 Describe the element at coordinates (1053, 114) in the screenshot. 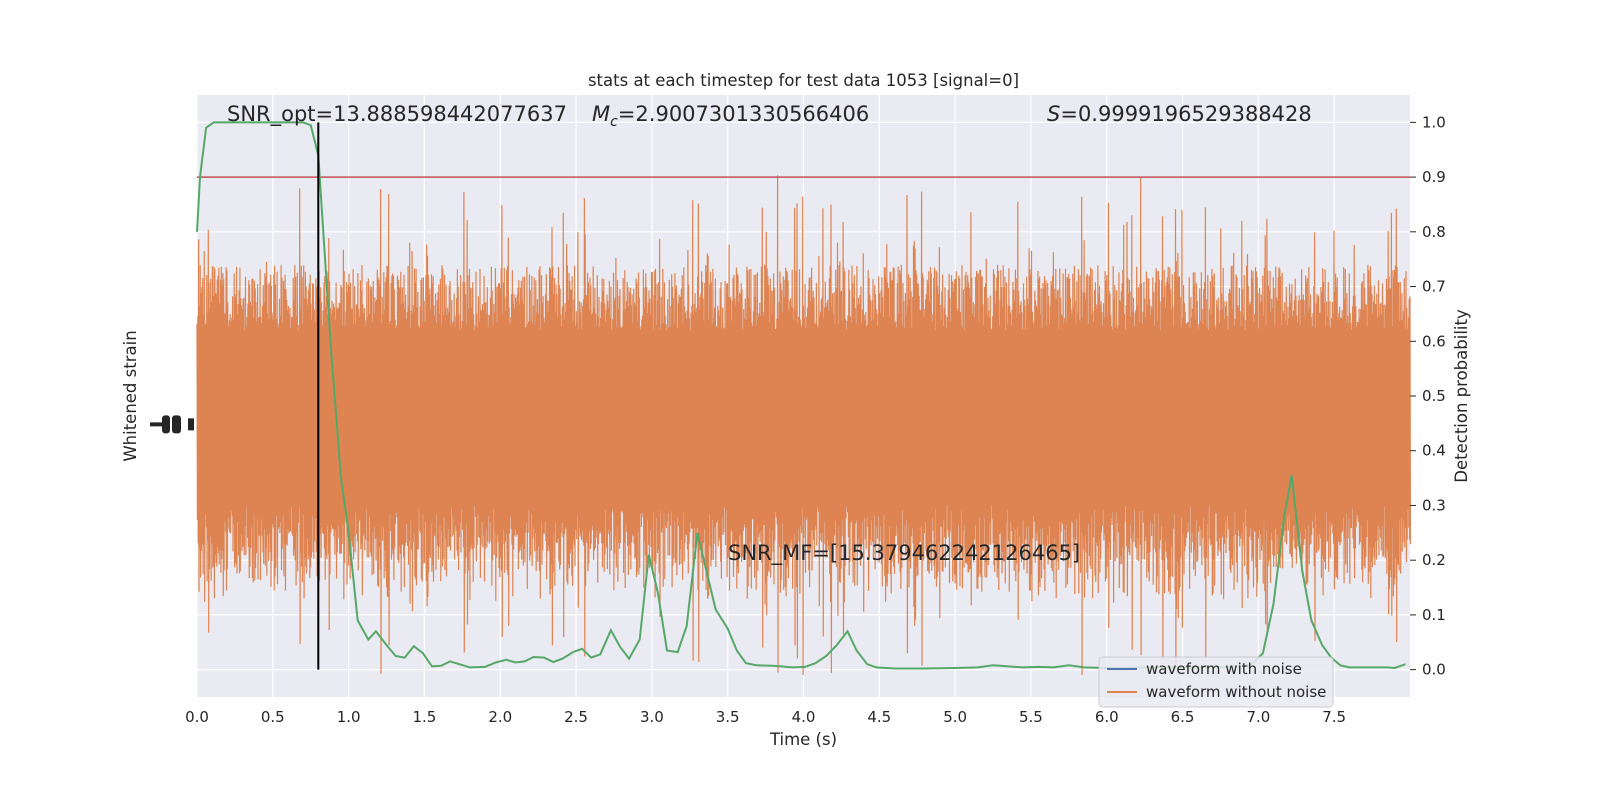

I see `score-symbol: S` at that location.